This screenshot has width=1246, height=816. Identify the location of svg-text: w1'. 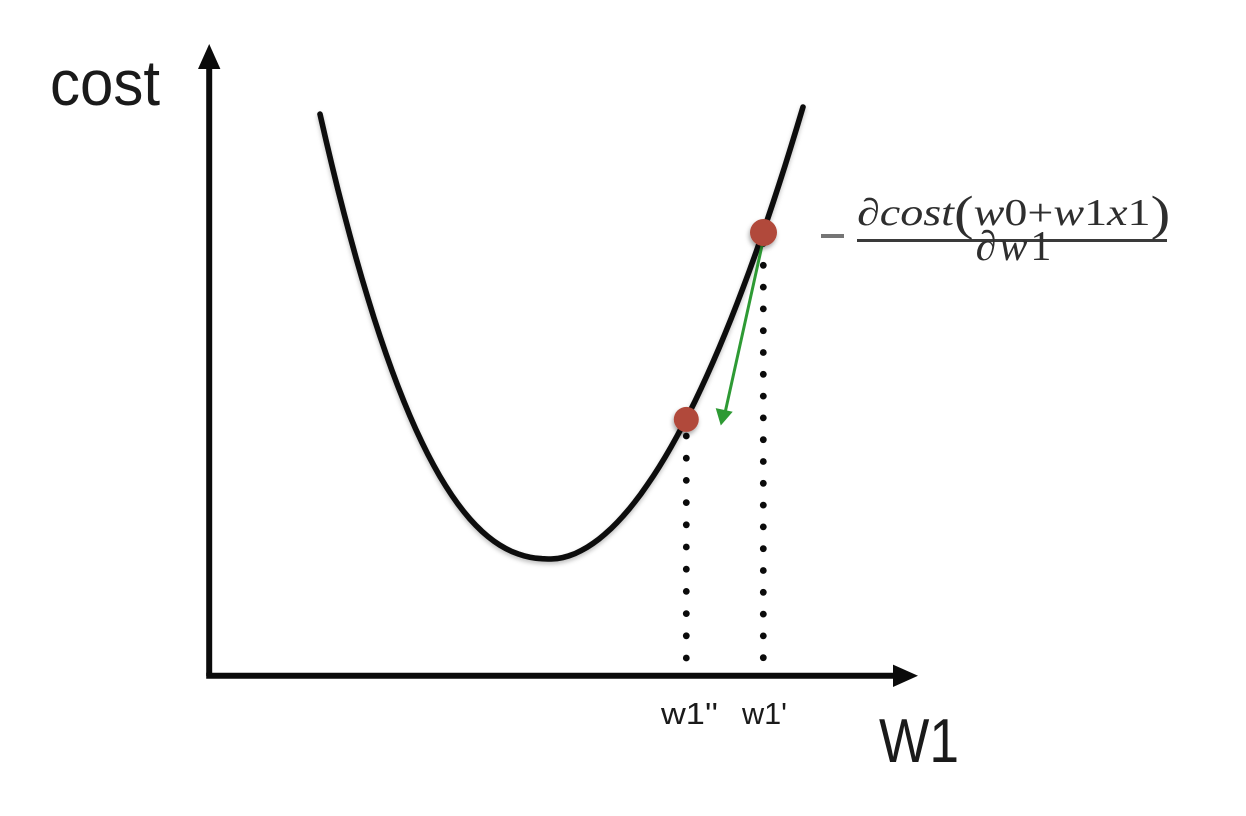
(764, 713).